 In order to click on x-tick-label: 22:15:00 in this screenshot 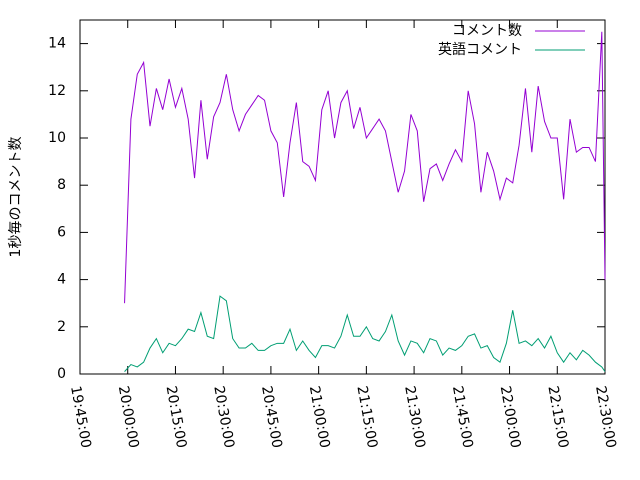, I will do `click(557, 417)`.